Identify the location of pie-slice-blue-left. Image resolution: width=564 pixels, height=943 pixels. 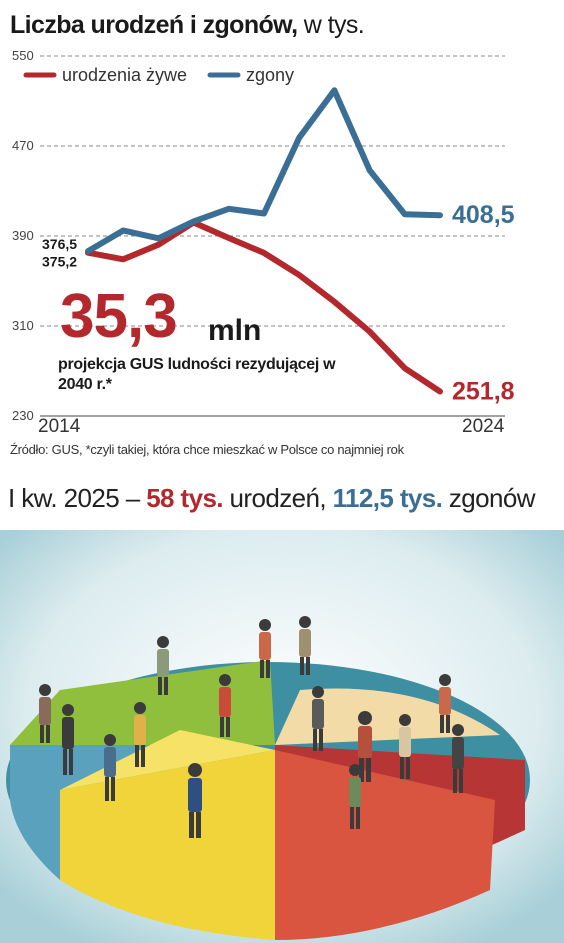
(95, 805).